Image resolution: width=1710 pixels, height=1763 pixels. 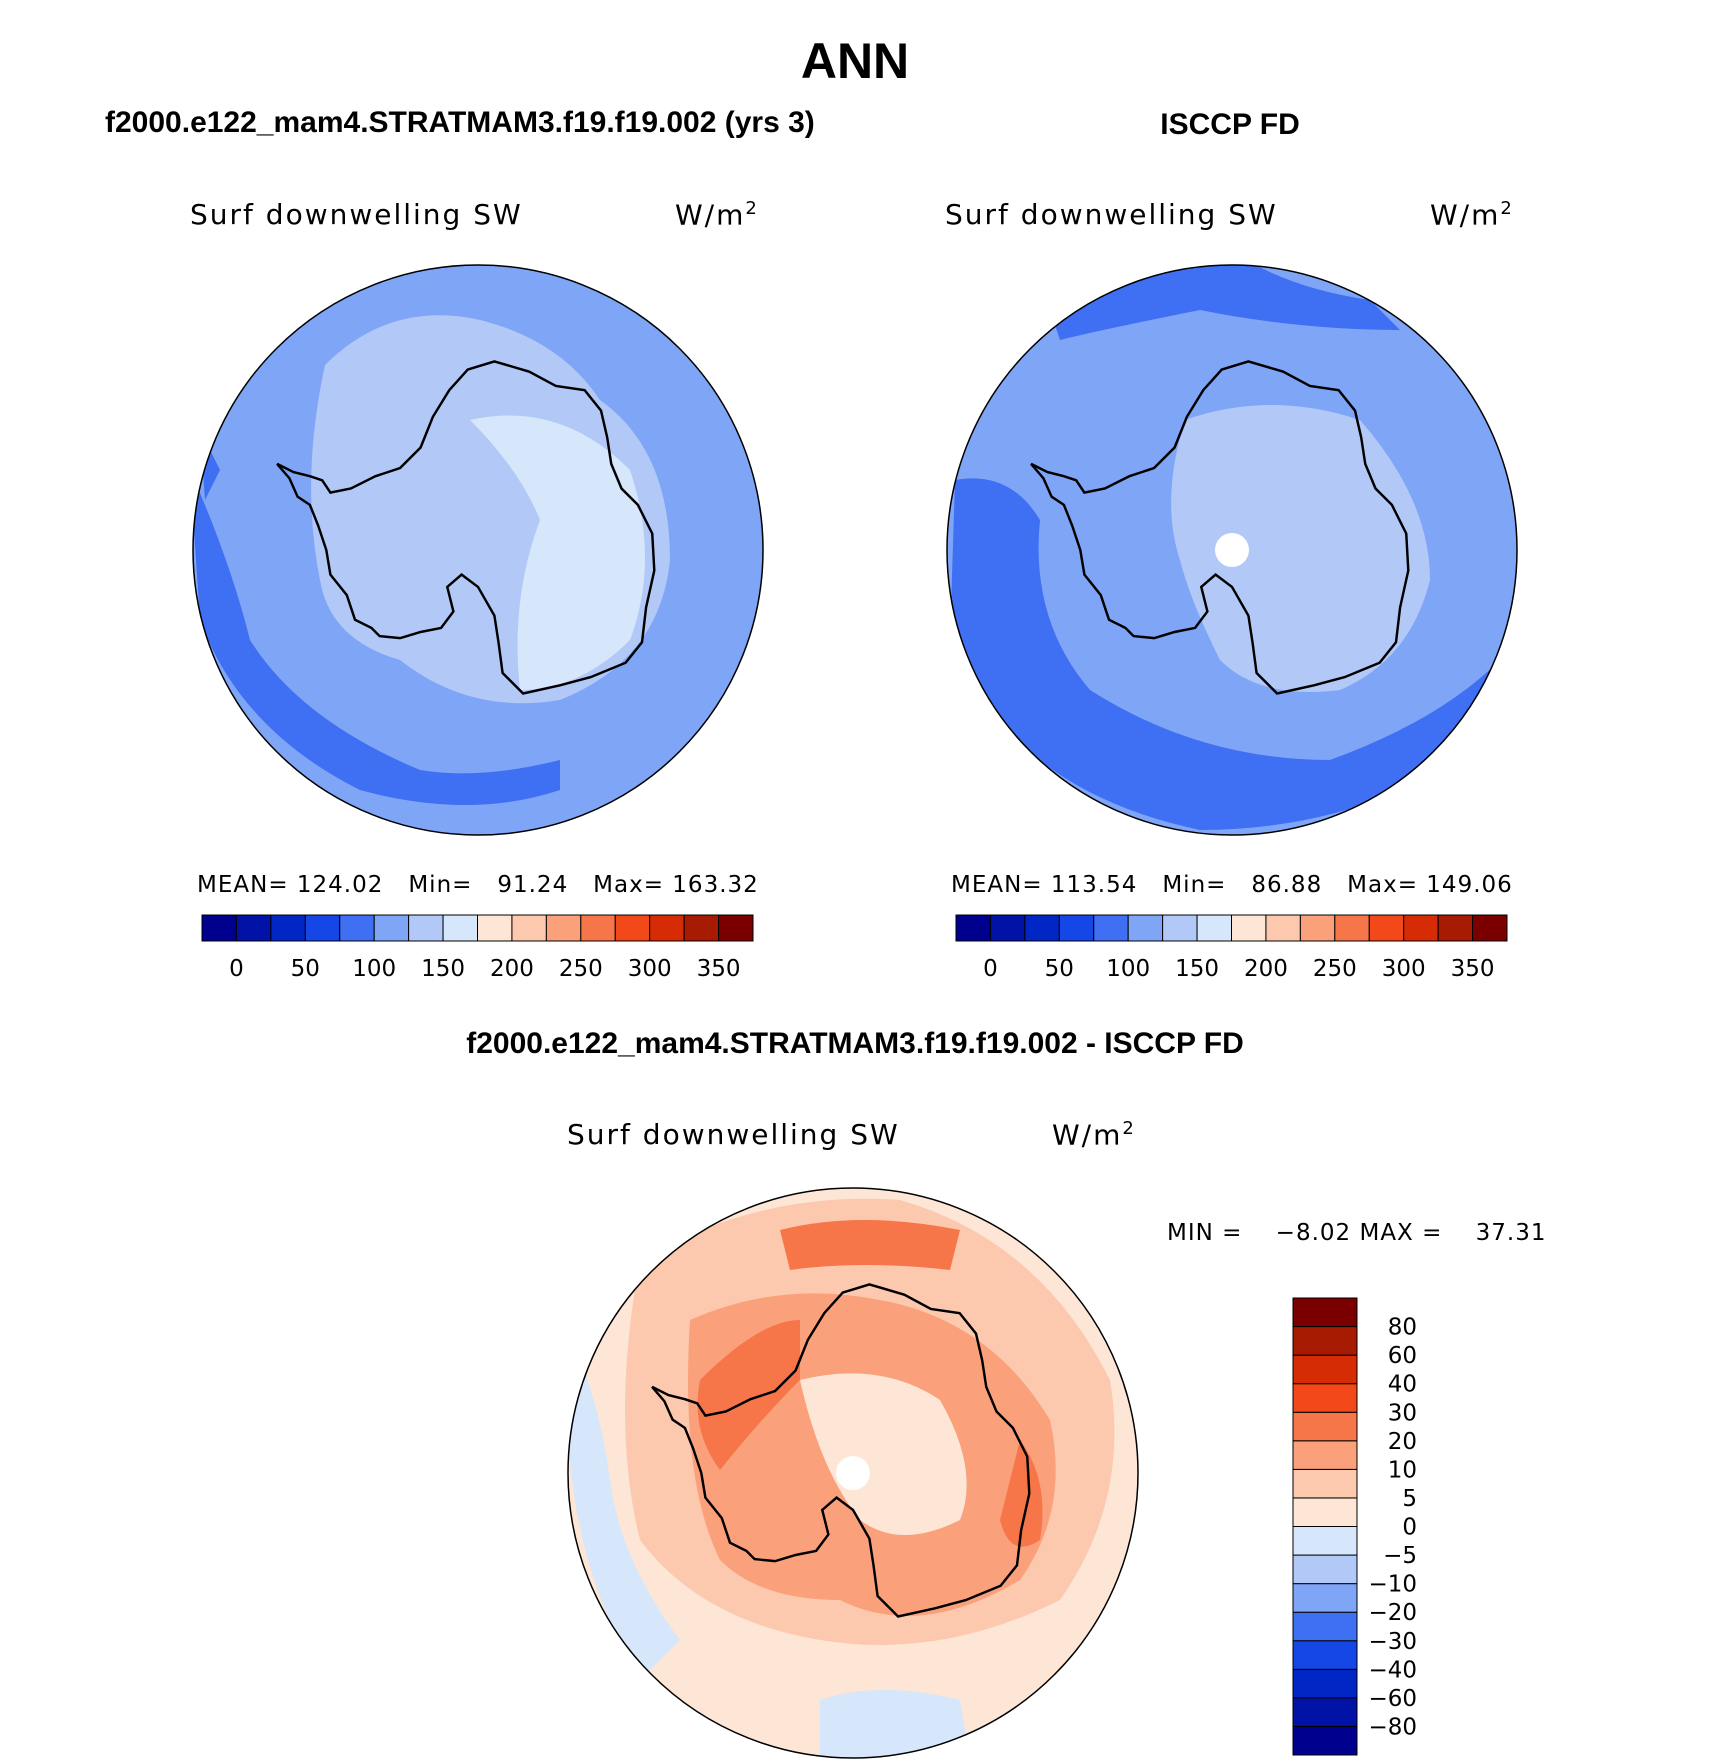 I want to click on p3-colorbar-tick-label: 30, so click(x=1402, y=1413).